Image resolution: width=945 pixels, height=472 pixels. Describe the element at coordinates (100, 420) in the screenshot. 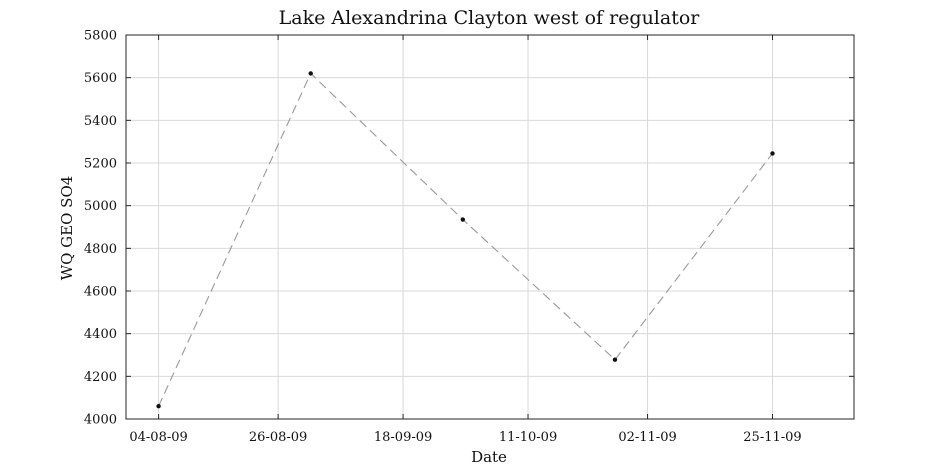

I see `y-tick-label: 4000` at that location.